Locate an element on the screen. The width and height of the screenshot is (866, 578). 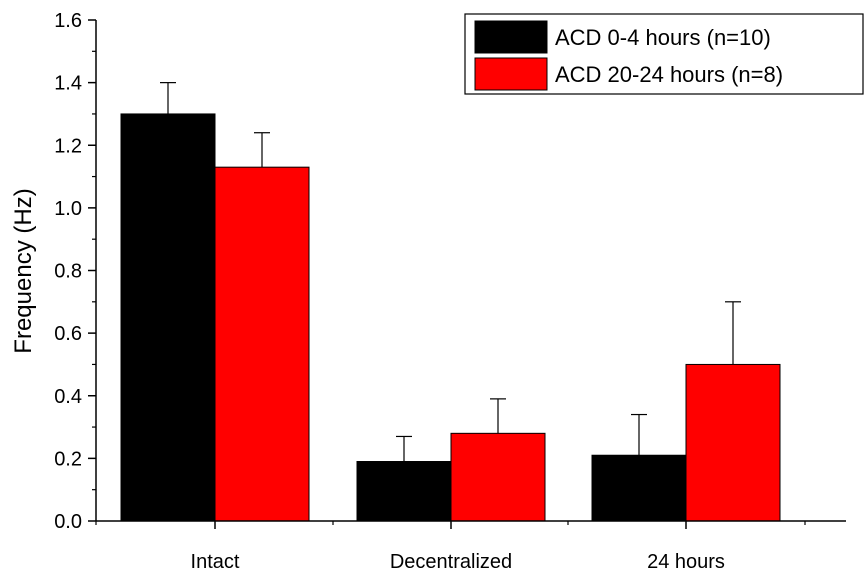
bar-s0-c2 is located at coordinates (639, 488).